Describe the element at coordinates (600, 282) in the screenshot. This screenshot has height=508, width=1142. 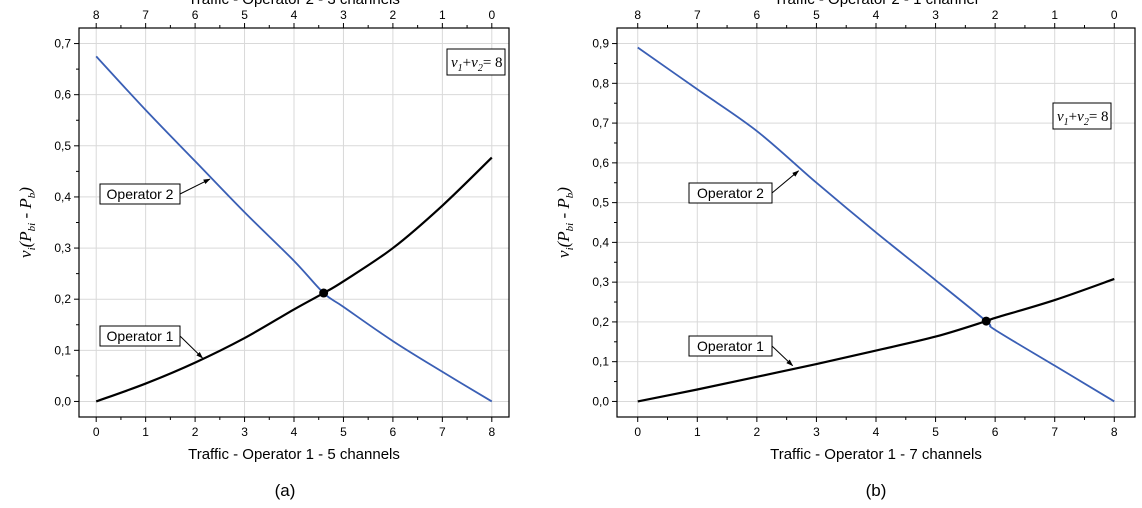
I see `y-tick-label: 0,3` at that location.